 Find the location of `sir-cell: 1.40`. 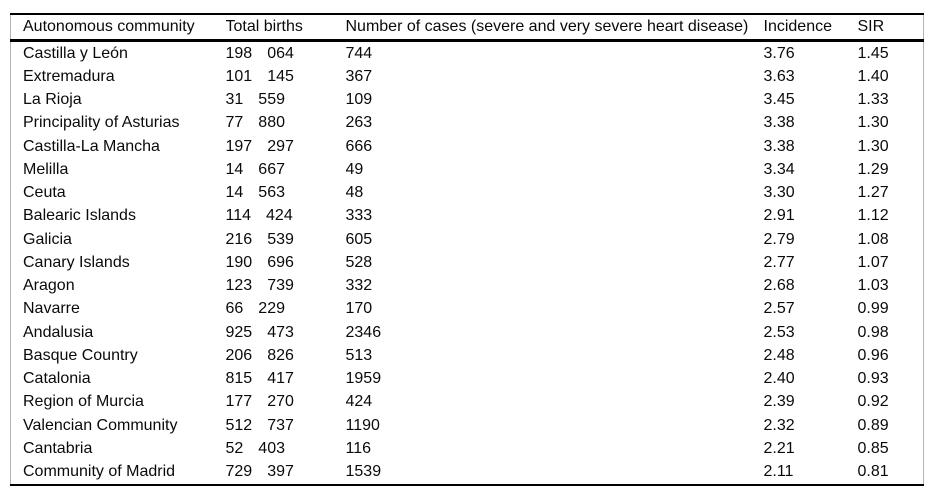

sir-cell: 1.40 is located at coordinates (873, 76).